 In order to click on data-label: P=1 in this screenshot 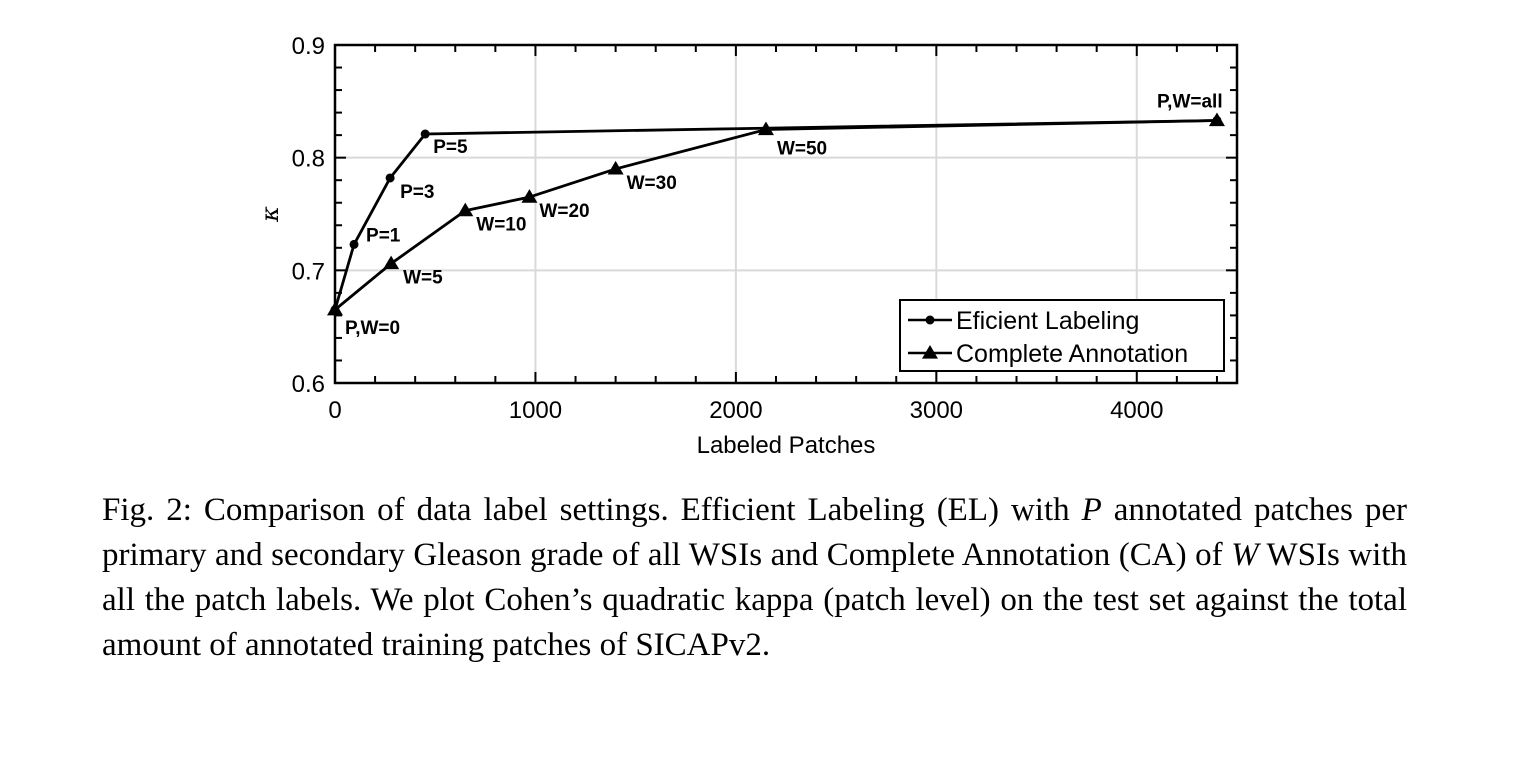, I will do `click(383, 235)`.